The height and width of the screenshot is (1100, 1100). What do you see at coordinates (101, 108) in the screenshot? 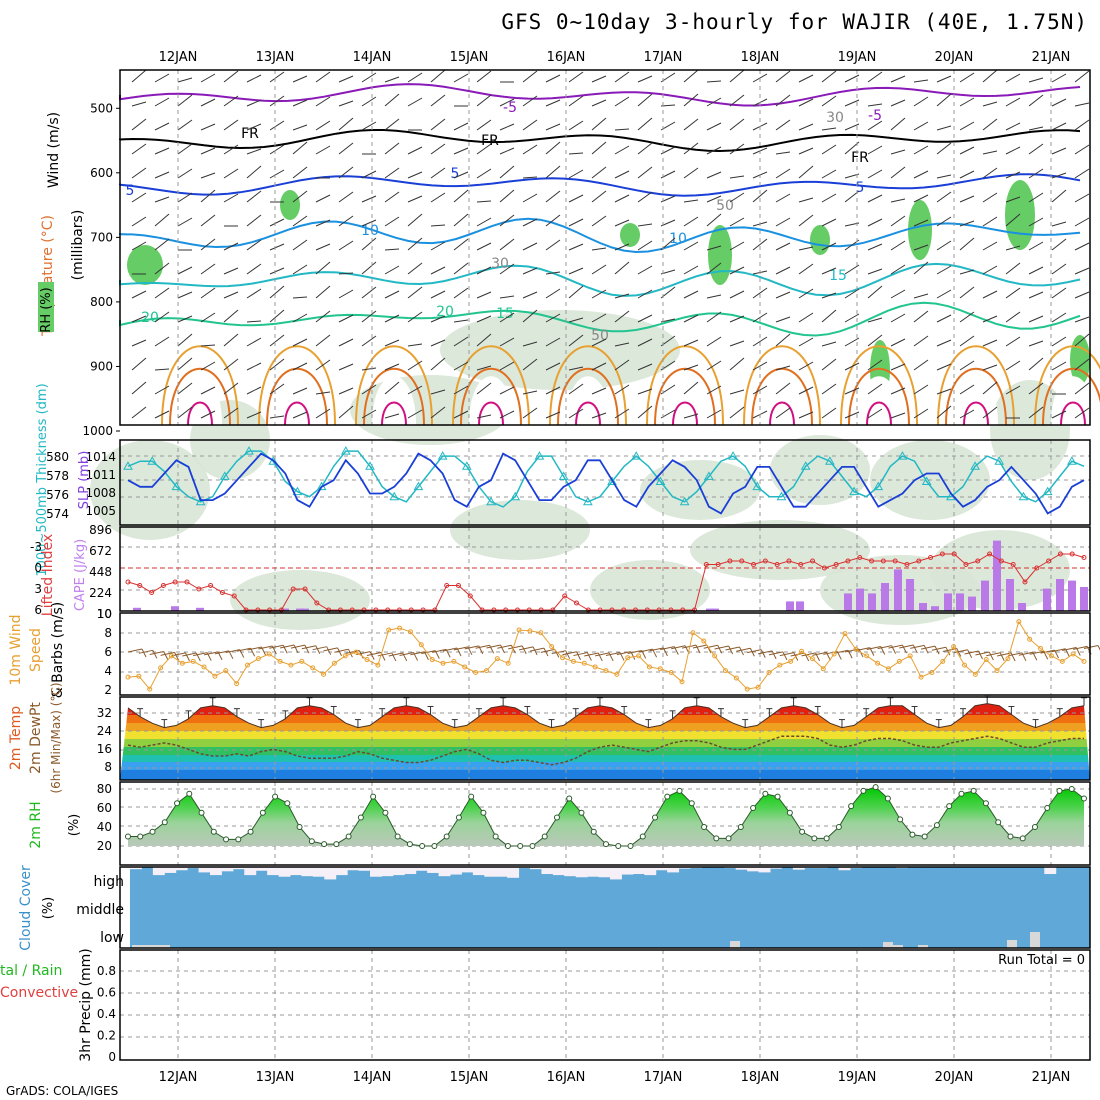
I see `pressure-tick-label: 500` at bounding box center [101, 108].